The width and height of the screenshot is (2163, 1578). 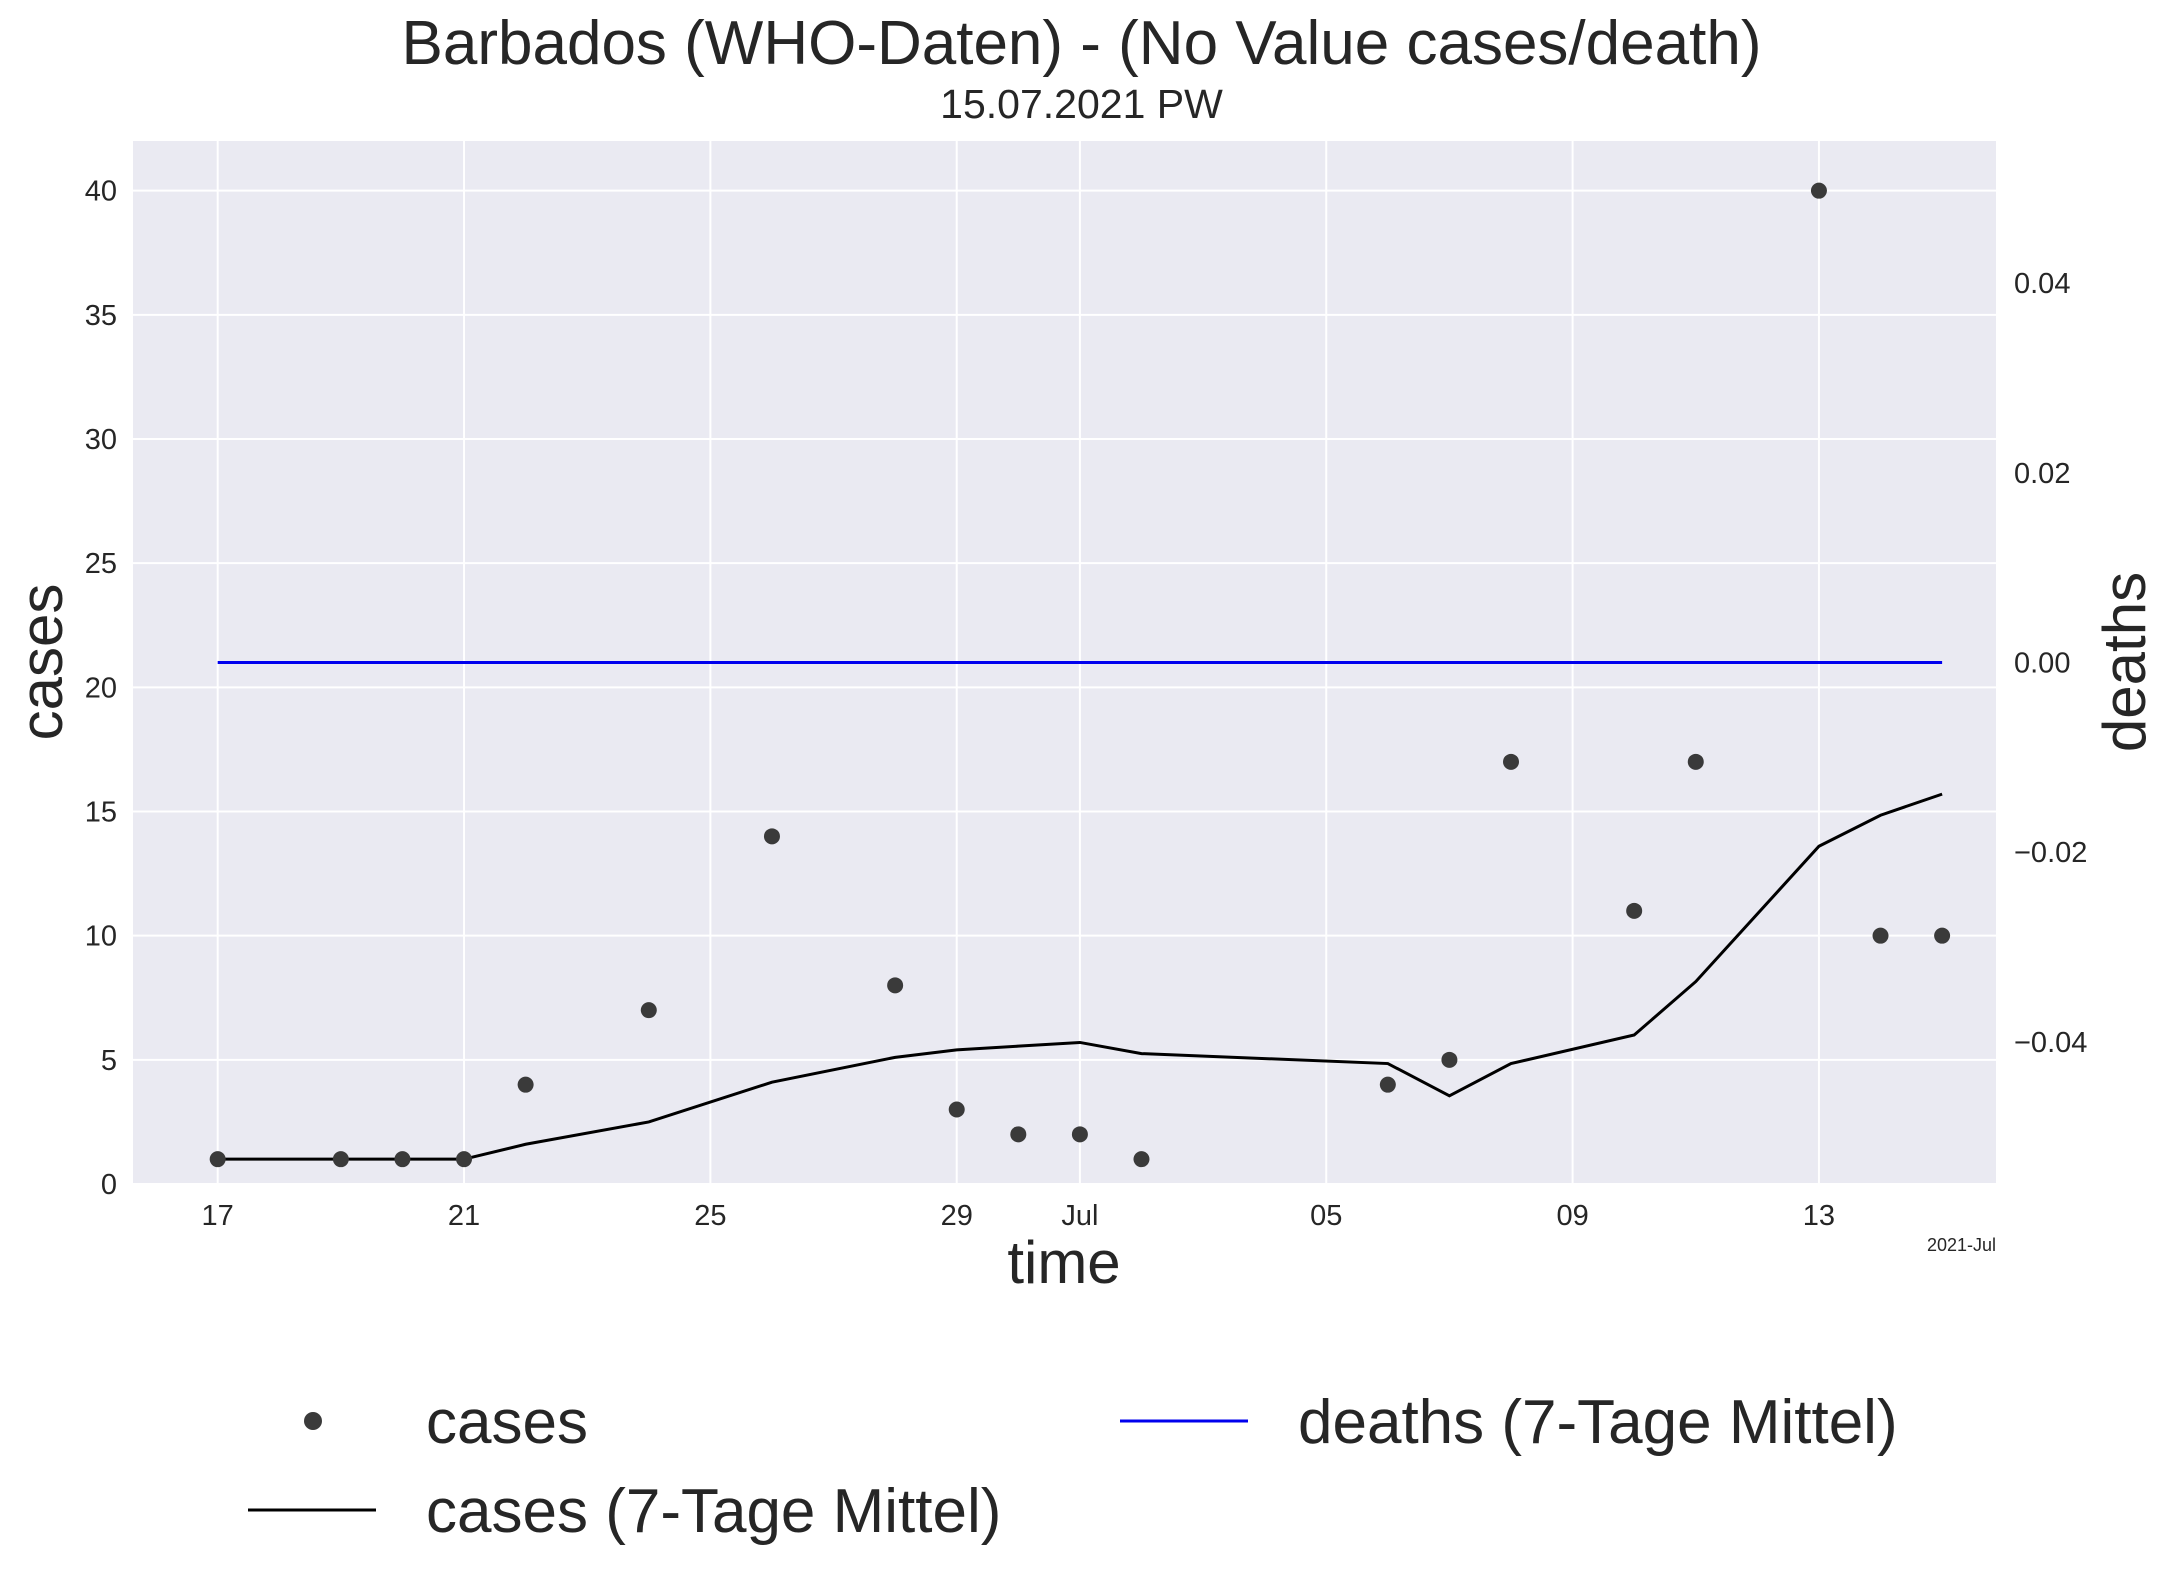 I want to click on y2-tick-label: 0.00, so click(x=2042, y=664).